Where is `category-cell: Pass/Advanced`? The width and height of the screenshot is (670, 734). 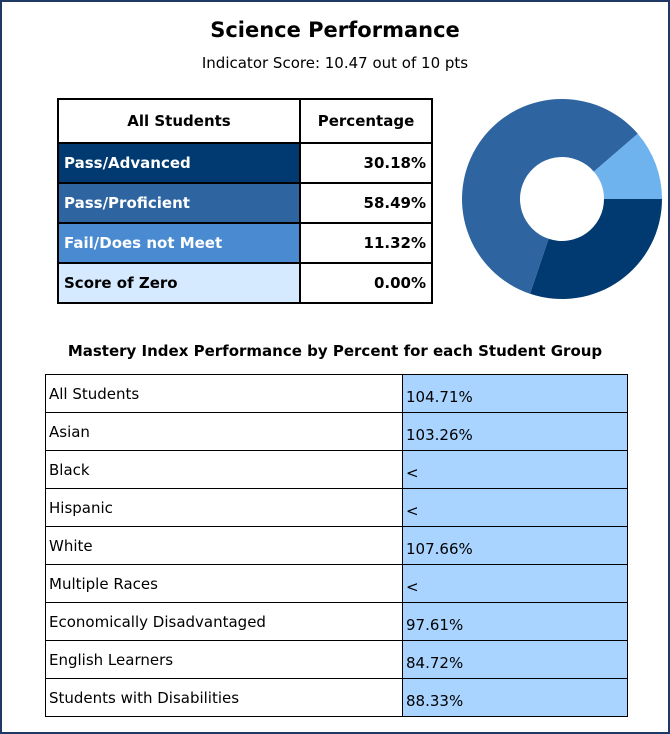 category-cell: Pass/Advanced is located at coordinates (179, 163).